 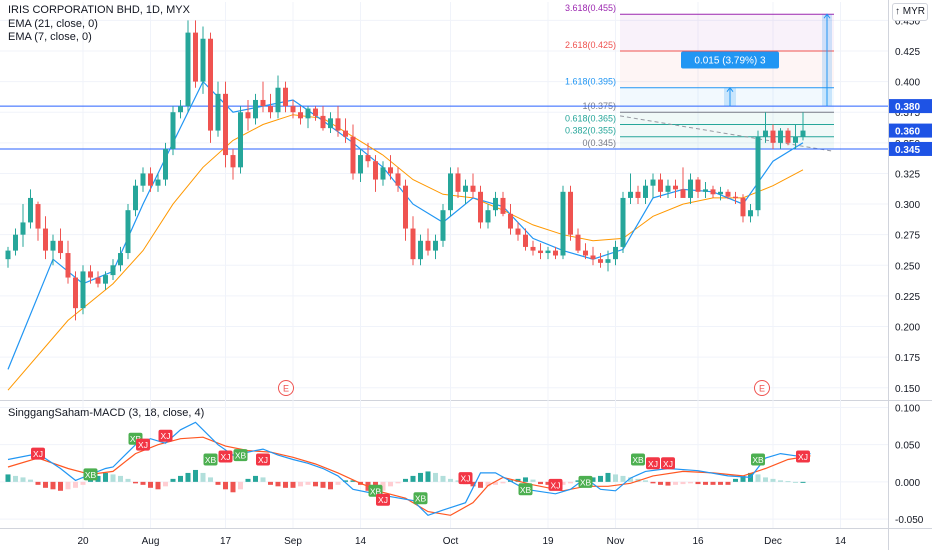 What do you see at coordinates (444, 127) in the screenshot?
I see `horizontal-lines` at bounding box center [444, 127].